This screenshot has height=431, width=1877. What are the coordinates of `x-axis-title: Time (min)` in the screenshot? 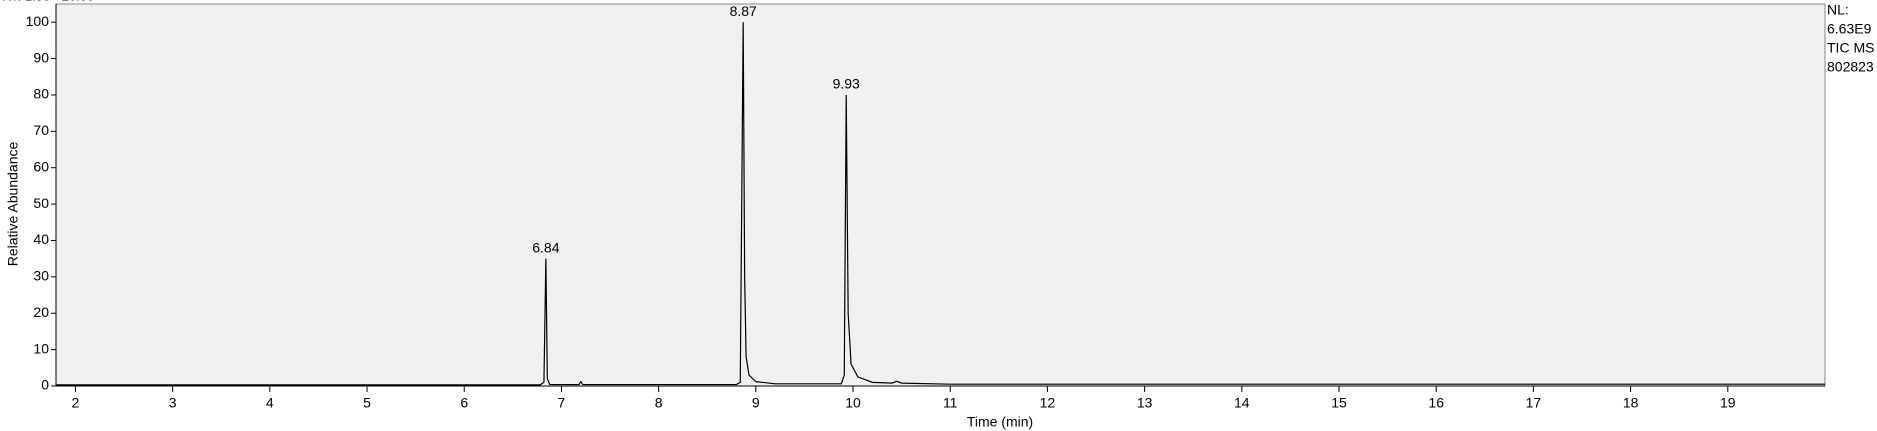 It's located at (1000, 422).